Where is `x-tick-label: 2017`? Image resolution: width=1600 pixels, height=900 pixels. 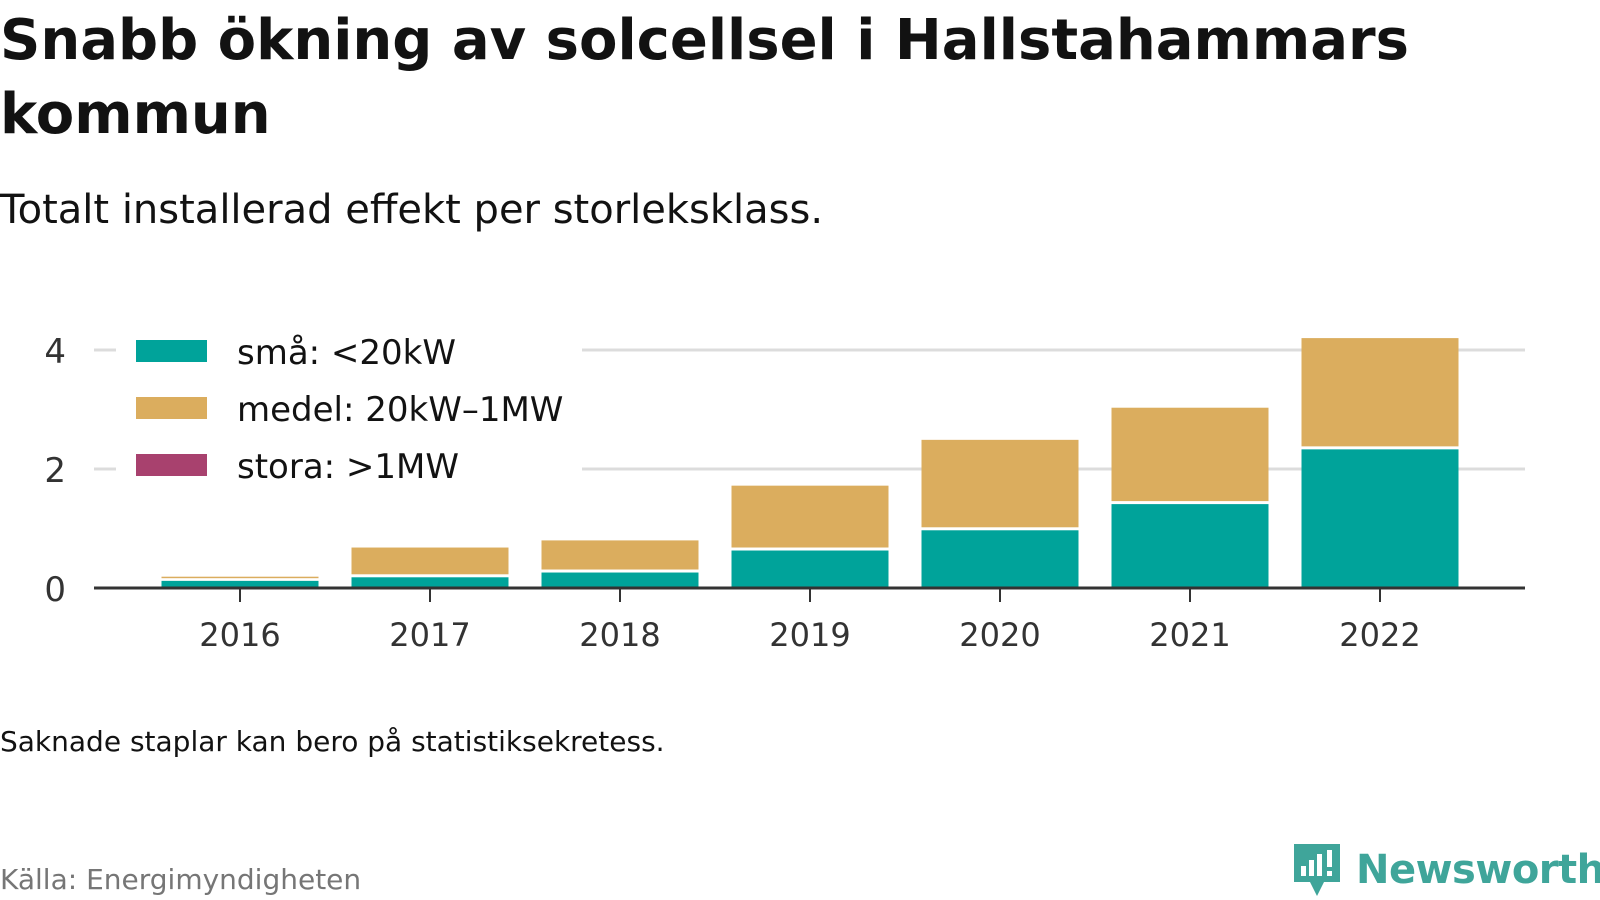
x-tick-label: 2017 is located at coordinates (429, 635).